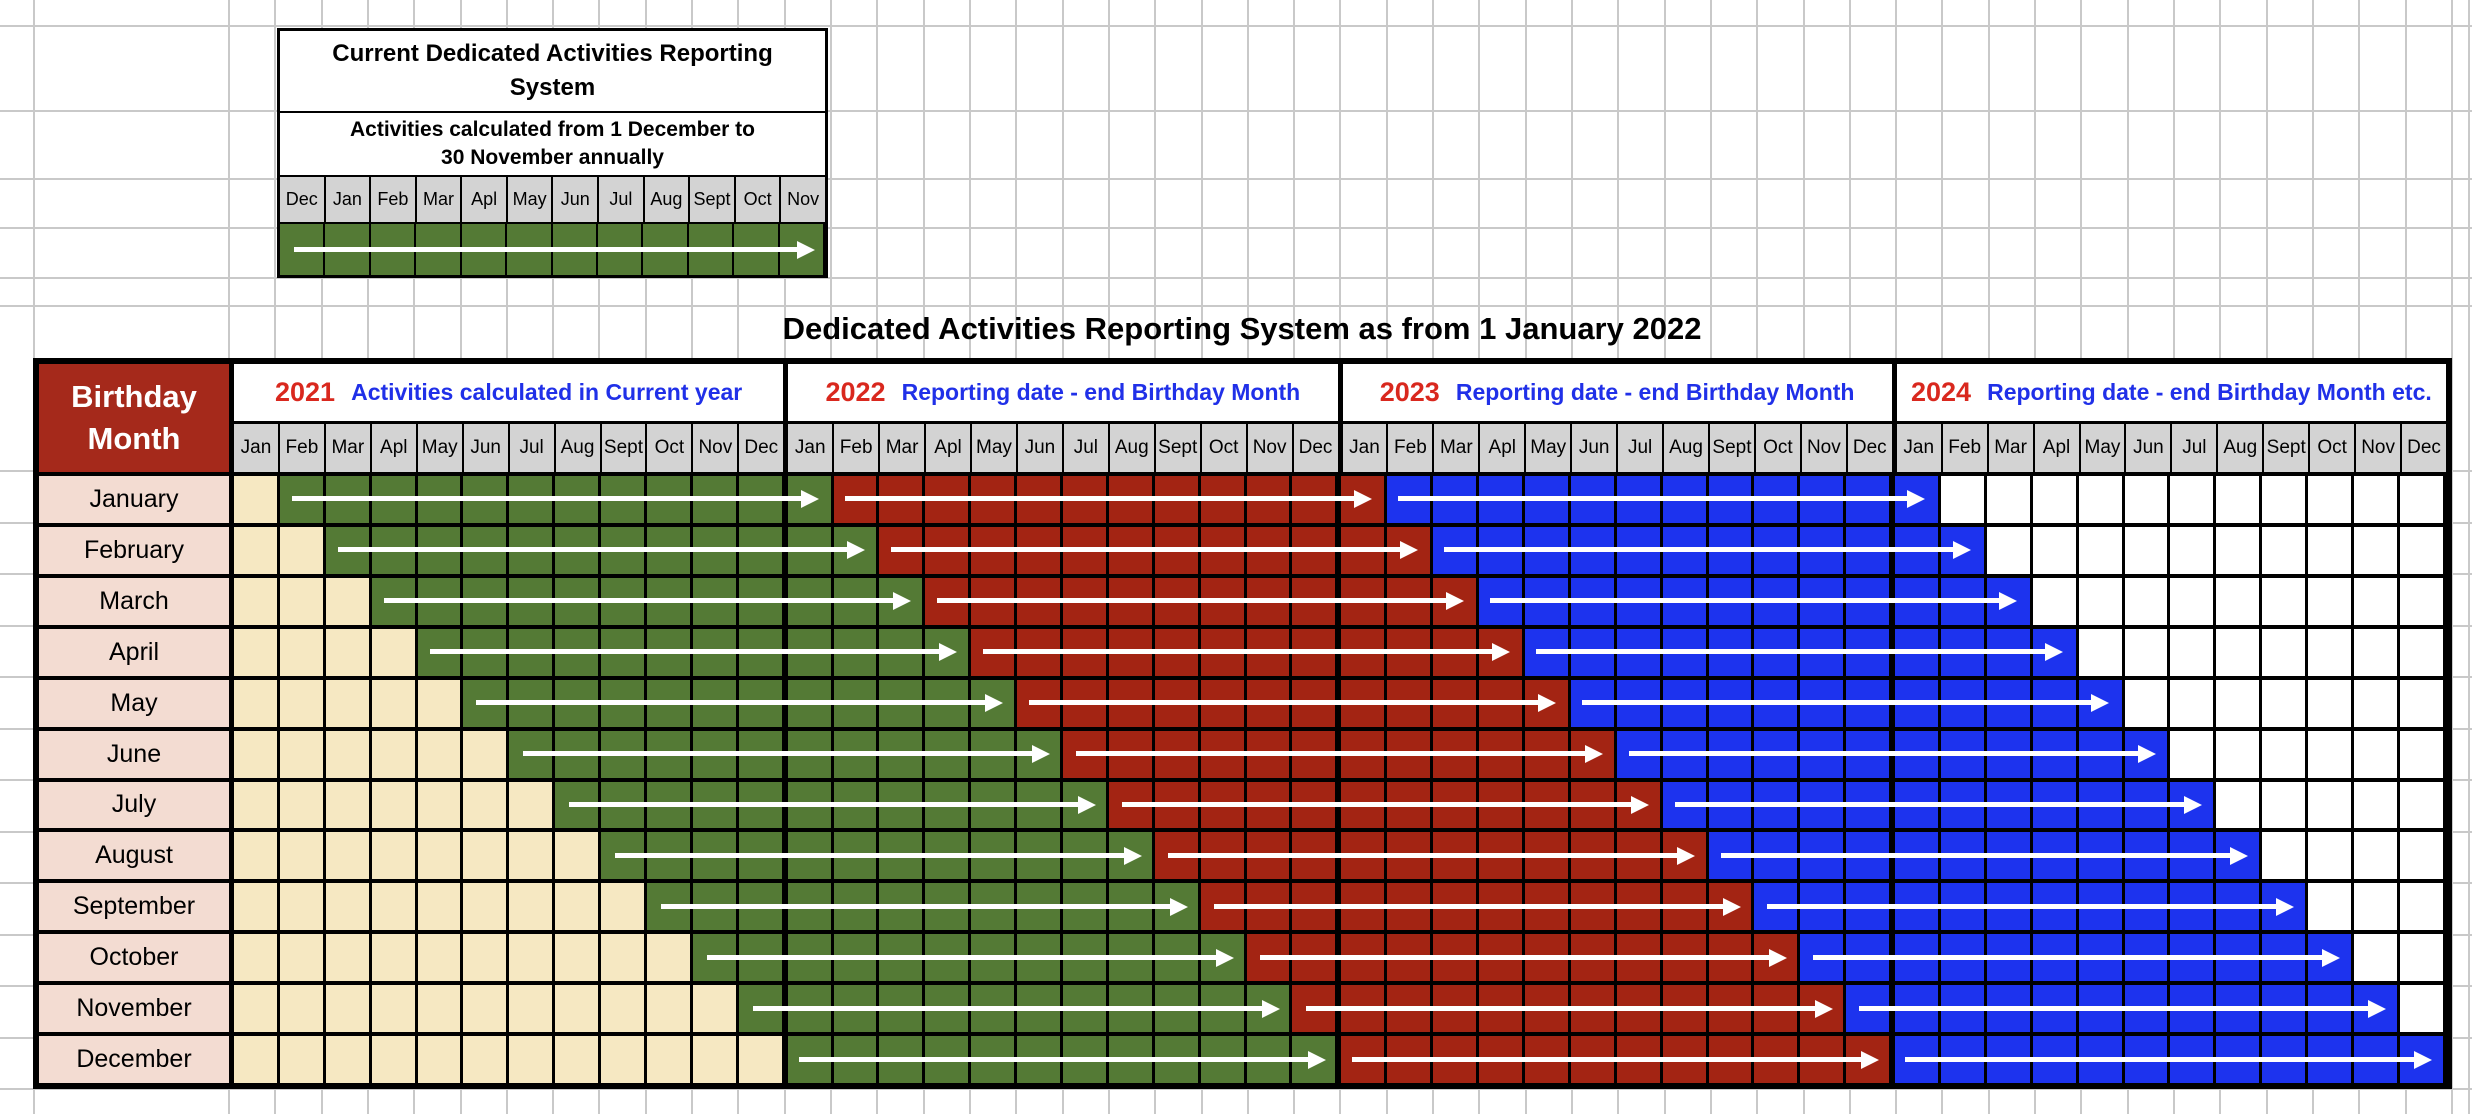  I want to click on month-header-cell: Jan, so click(810, 448).